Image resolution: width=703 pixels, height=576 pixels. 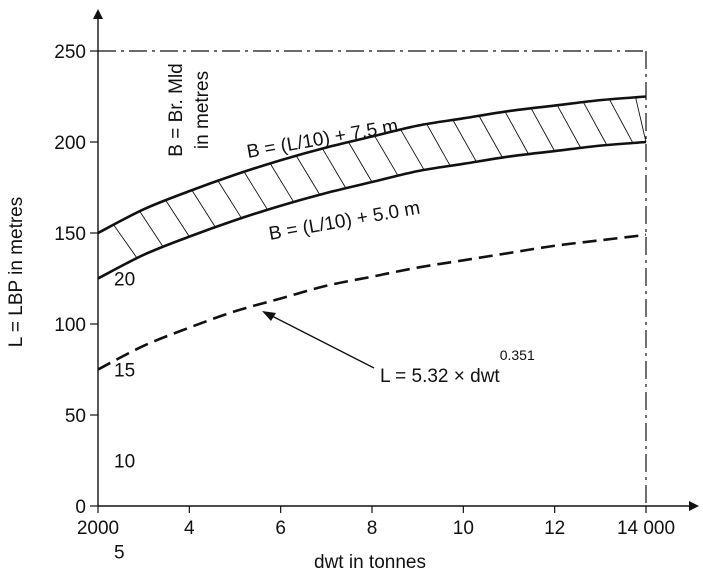 What do you see at coordinates (16, 272) in the screenshot?
I see `y-axis-title: L = LBP in metres` at bounding box center [16, 272].